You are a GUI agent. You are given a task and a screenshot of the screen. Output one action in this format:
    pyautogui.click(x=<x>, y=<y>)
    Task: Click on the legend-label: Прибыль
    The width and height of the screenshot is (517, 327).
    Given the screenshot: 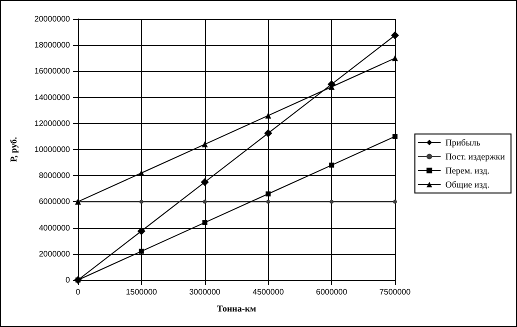 What is the action you would take?
    pyautogui.click(x=462, y=143)
    